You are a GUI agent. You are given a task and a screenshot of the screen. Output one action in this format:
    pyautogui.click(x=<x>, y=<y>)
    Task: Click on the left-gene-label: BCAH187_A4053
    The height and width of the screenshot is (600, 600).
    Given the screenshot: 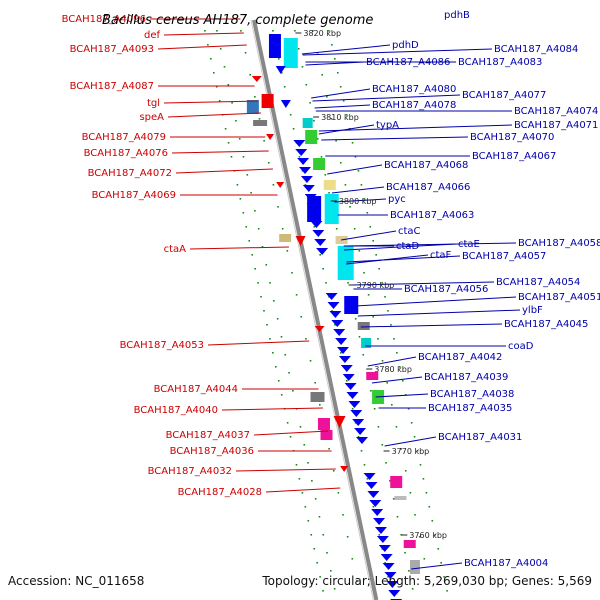 What is the action you would take?
    pyautogui.click(x=162, y=345)
    